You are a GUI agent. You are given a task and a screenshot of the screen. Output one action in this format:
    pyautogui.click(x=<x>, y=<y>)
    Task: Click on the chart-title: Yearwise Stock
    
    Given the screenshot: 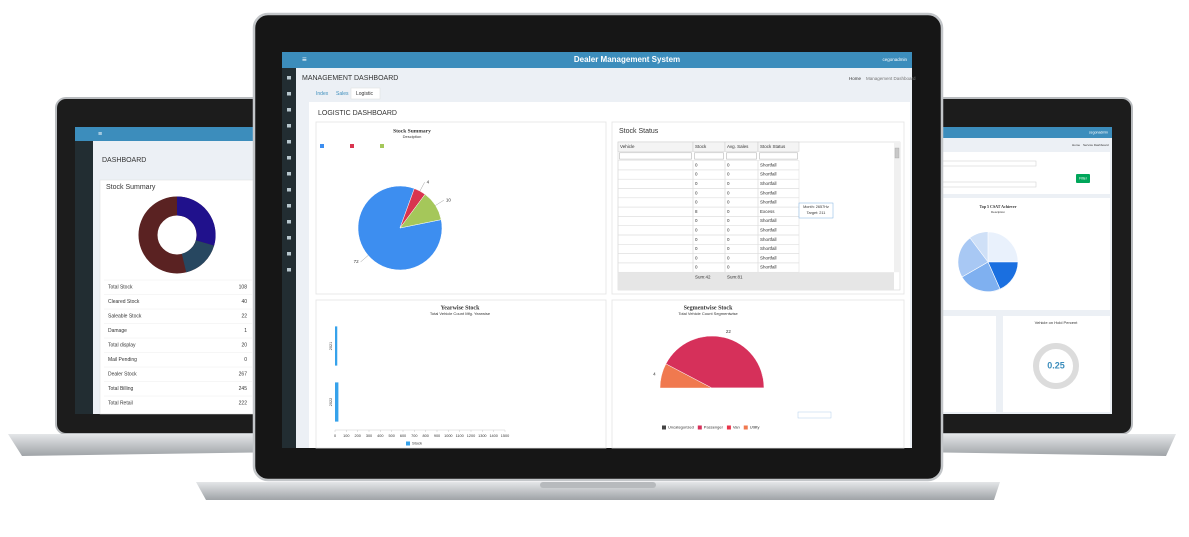 What is the action you would take?
    pyautogui.click(x=460, y=308)
    